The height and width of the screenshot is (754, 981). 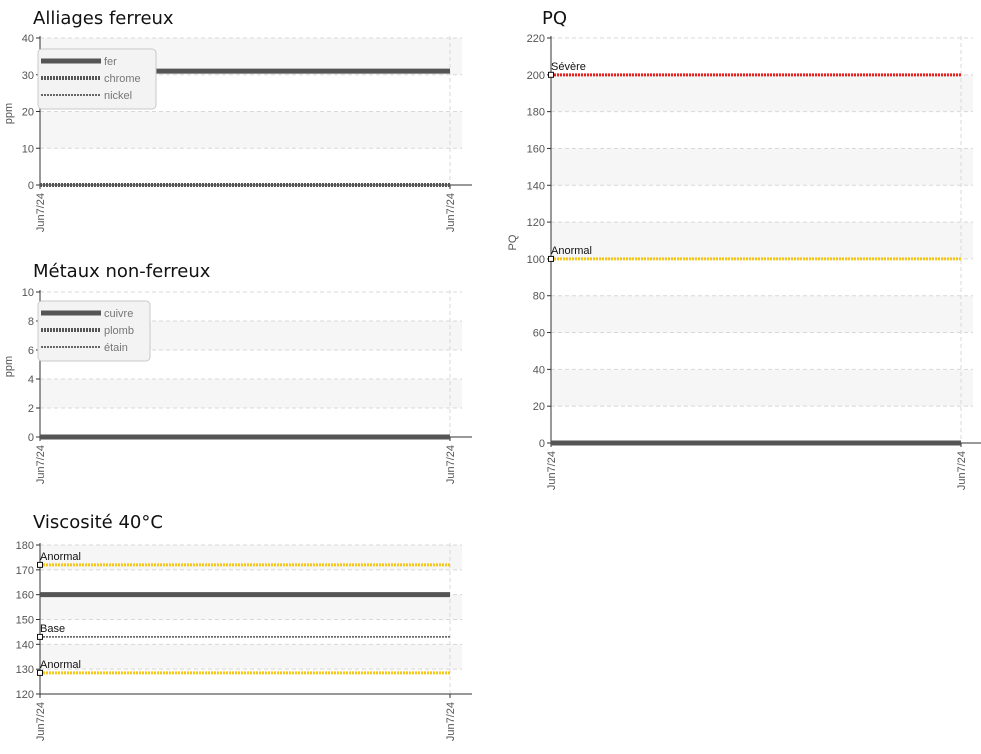 What do you see at coordinates (118, 96) in the screenshot?
I see `legend-label: nickel` at bounding box center [118, 96].